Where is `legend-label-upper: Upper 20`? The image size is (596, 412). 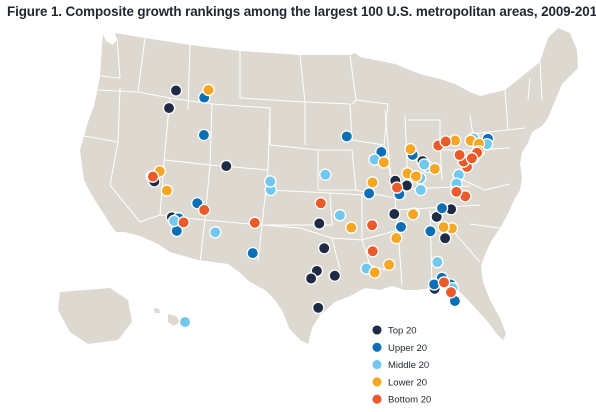
legend-label-upper: Upper 20 is located at coordinates (407, 348).